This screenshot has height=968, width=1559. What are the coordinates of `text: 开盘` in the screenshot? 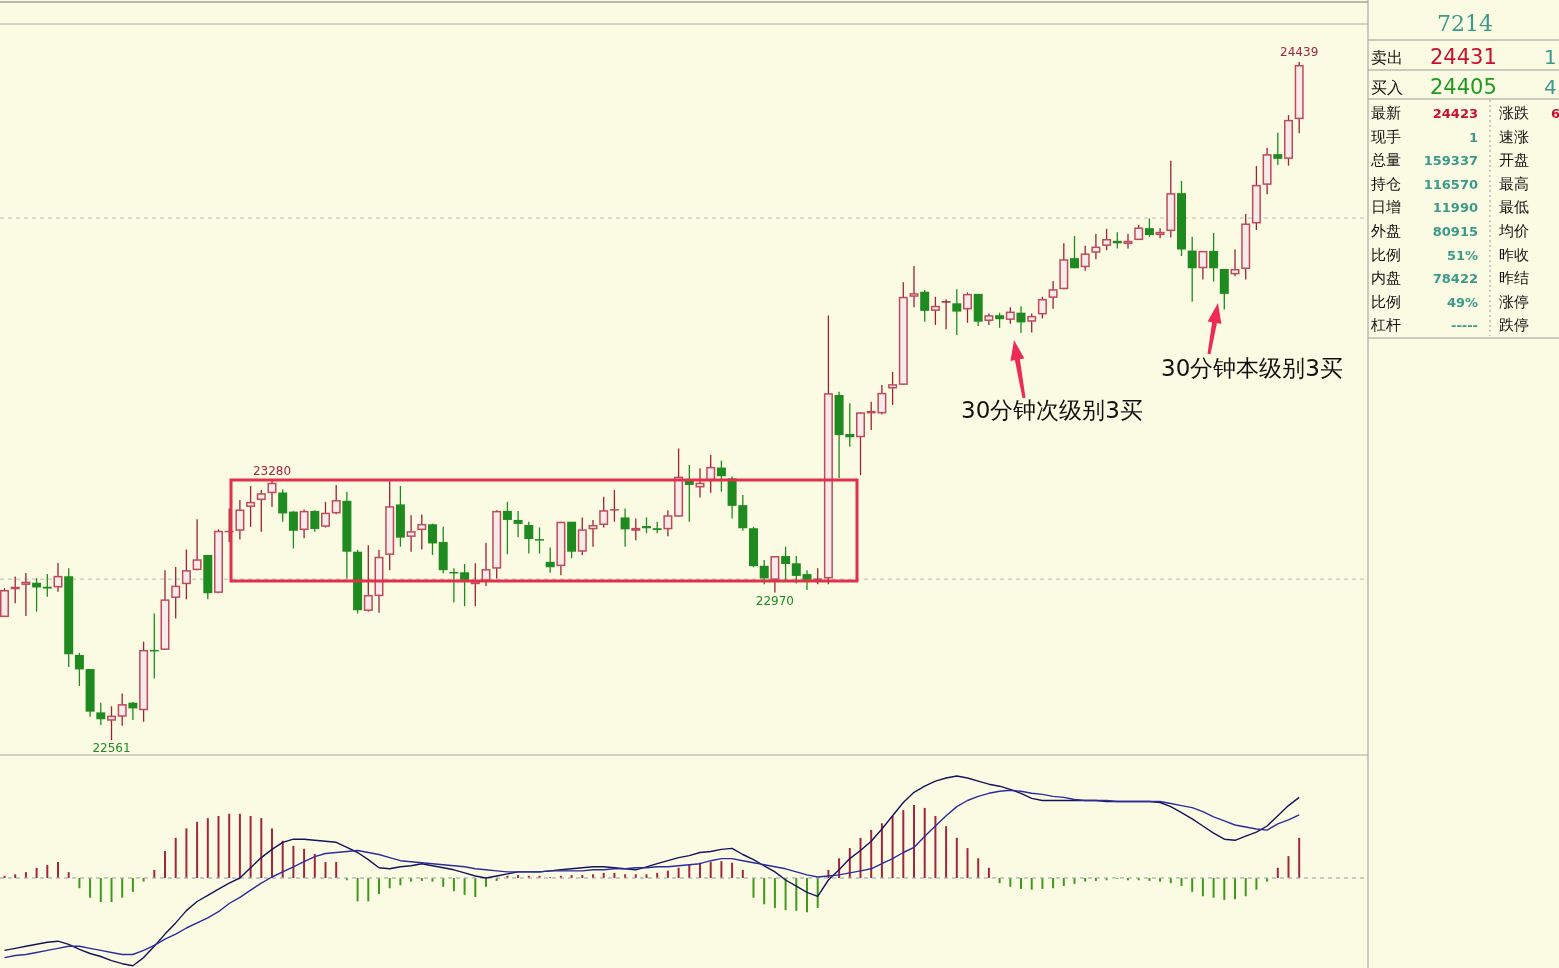 It's located at (1514, 160).